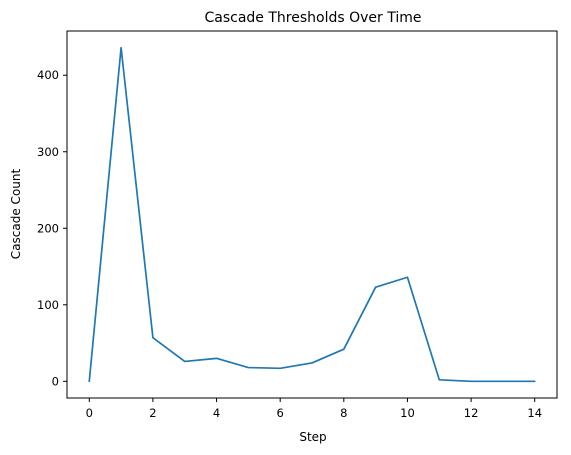 Image resolution: width=571 pixels, height=455 pixels. Describe the element at coordinates (48, 75) in the screenshot. I see `y-tick-label: 400` at that location.